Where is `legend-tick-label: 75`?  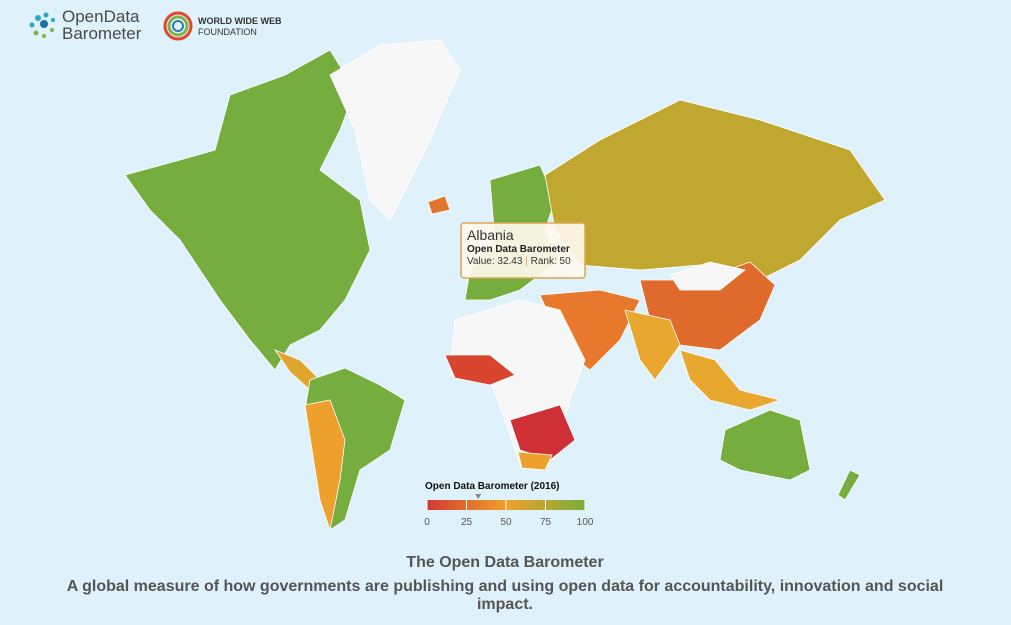
legend-tick-label: 75 is located at coordinates (546, 522).